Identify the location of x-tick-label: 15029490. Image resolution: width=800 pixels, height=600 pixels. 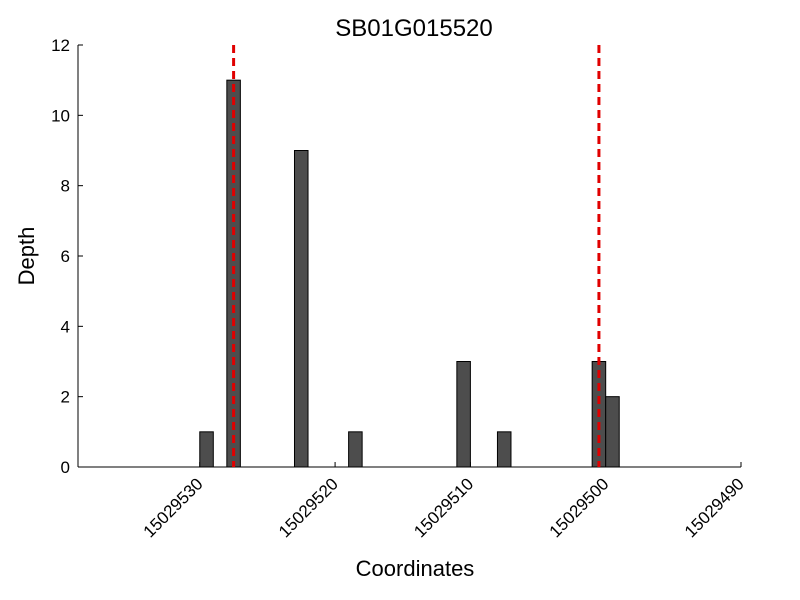
(714, 507).